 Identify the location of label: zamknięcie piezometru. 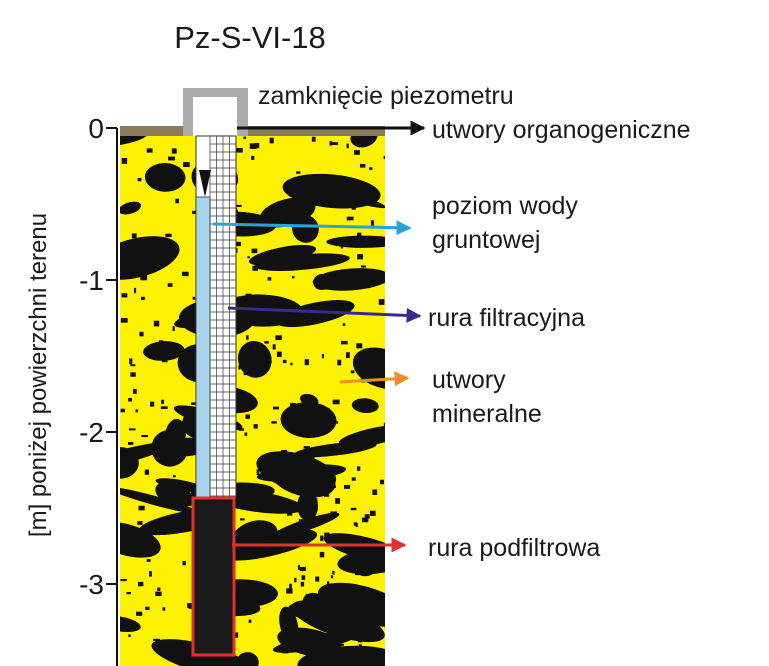
(386, 96).